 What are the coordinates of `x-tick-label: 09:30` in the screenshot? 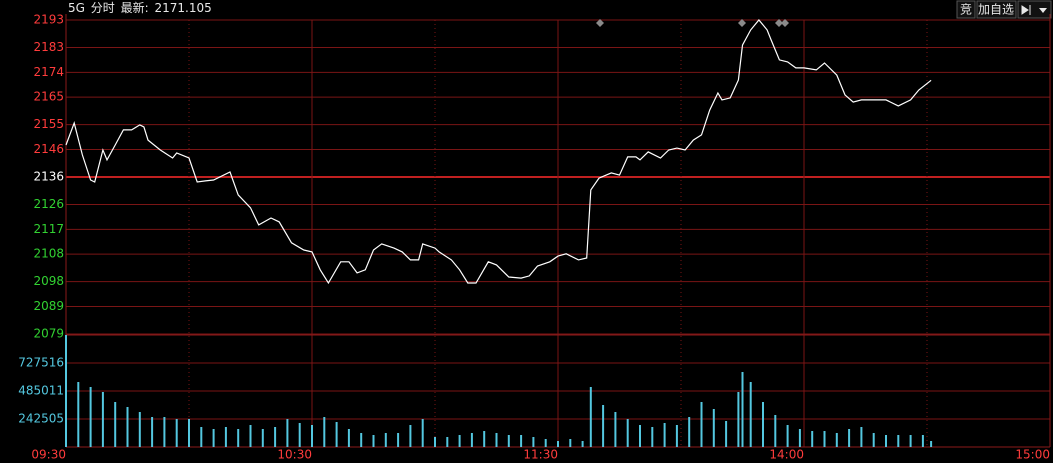 It's located at (48, 455).